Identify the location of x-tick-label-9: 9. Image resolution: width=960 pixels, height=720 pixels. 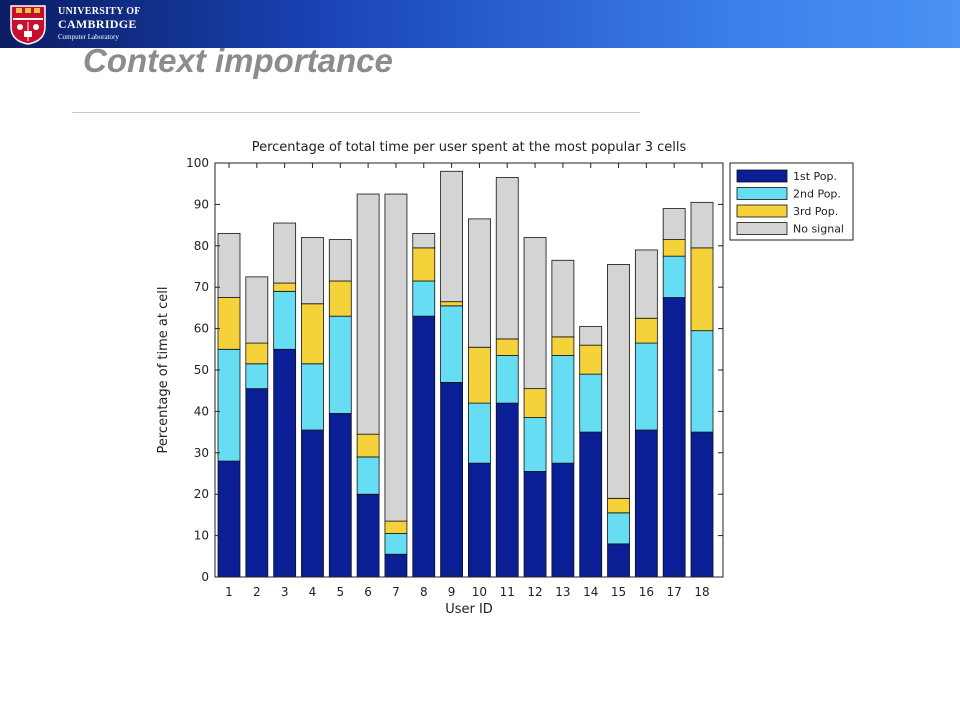
(452, 592).